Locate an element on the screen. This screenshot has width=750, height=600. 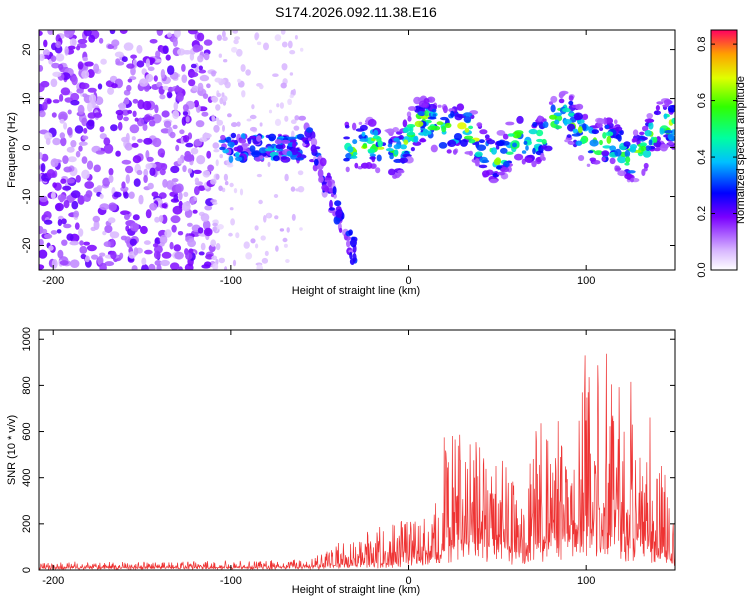
spectrogram-xtick-label: 100 is located at coordinates (586, 281).